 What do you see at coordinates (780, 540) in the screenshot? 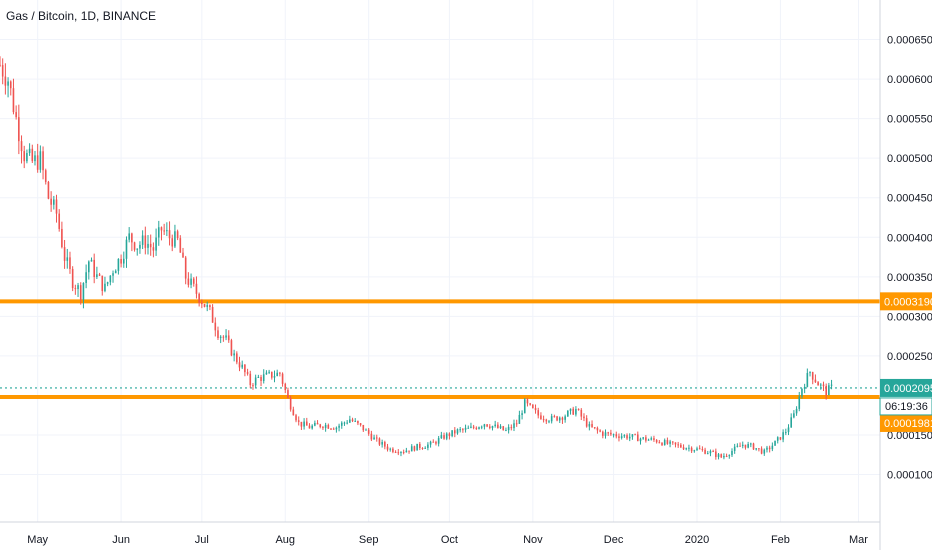
I see `x-tick-label: Feb` at bounding box center [780, 540].